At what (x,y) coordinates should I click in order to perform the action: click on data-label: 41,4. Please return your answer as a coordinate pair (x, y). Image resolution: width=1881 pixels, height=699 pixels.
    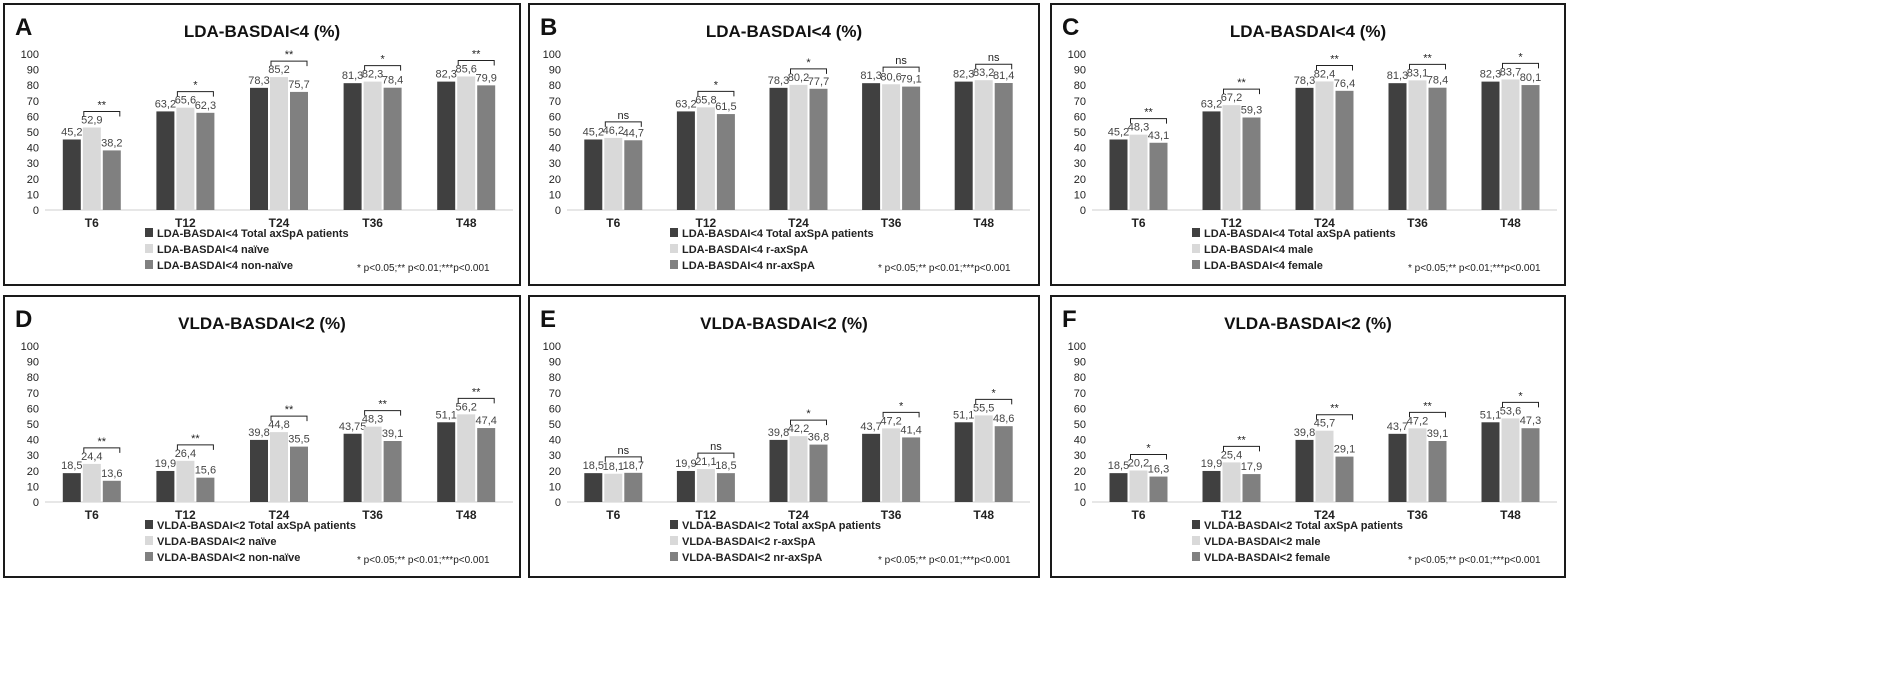
    Looking at the image, I should click on (910, 430).